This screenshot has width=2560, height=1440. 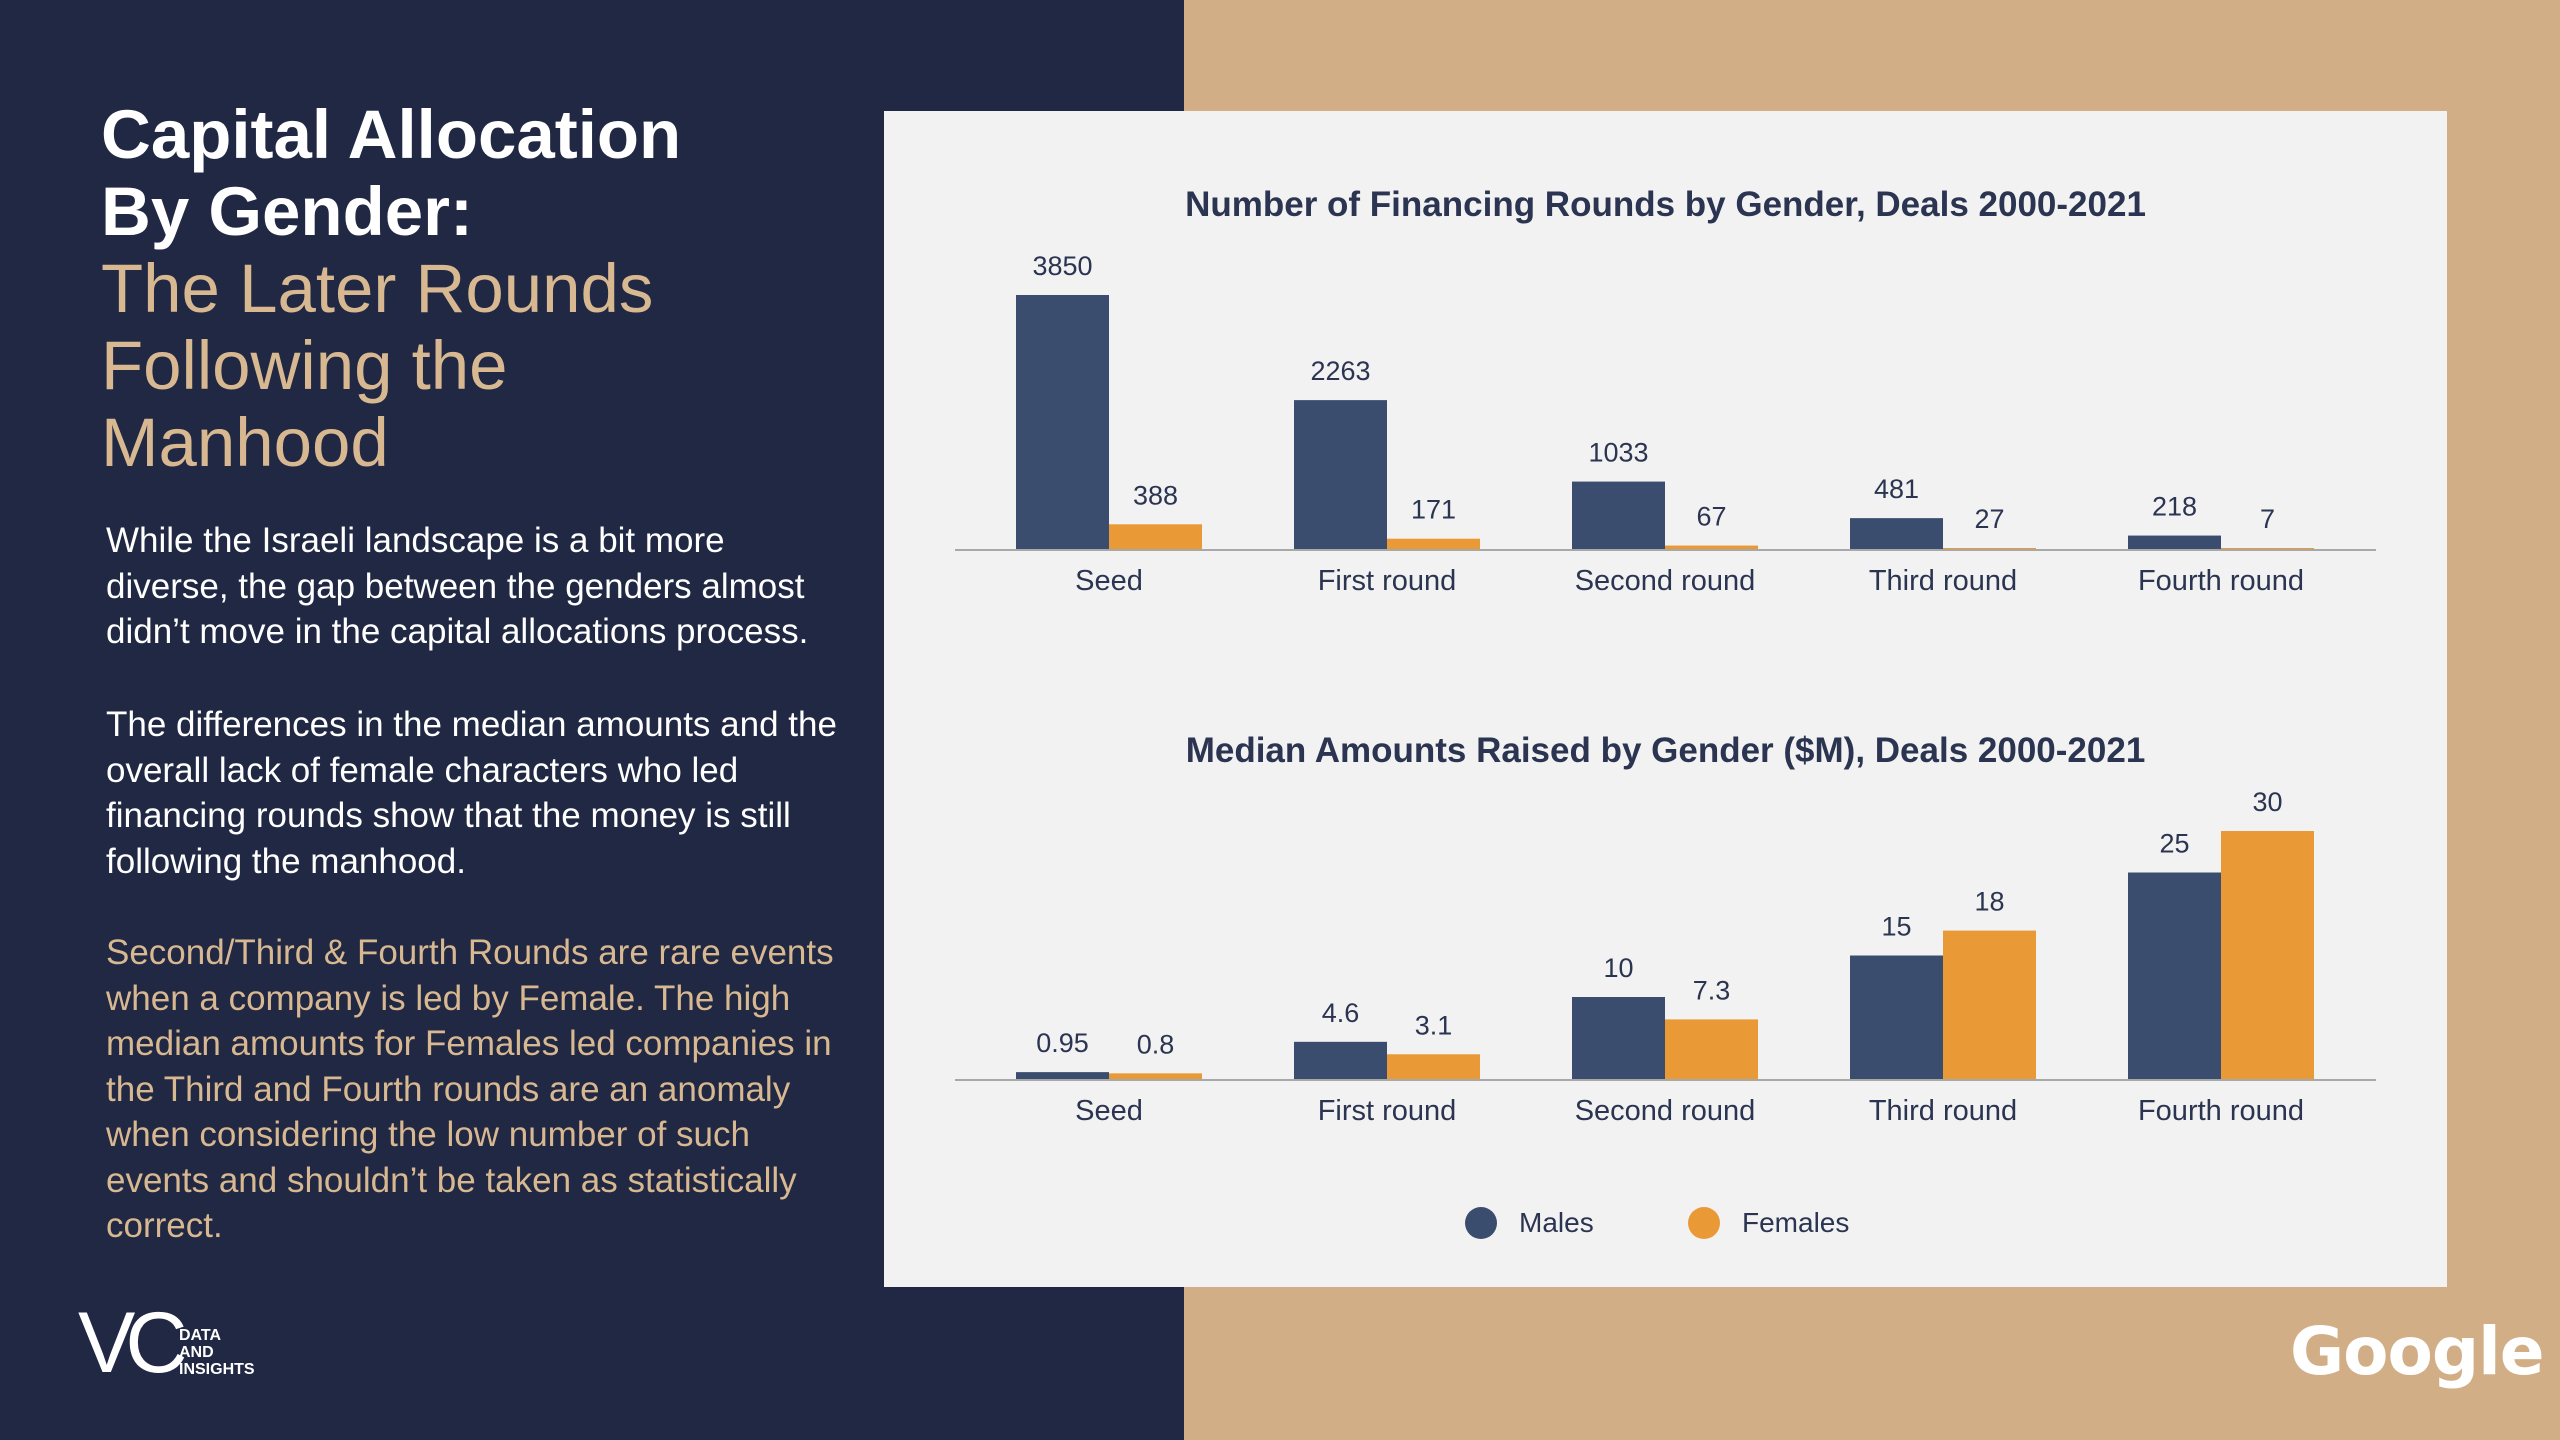 What do you see at coordinates (131, 1340) in the screenshot?
I see `vc-logo-mark: VC` at bounding box center [131, 1340].